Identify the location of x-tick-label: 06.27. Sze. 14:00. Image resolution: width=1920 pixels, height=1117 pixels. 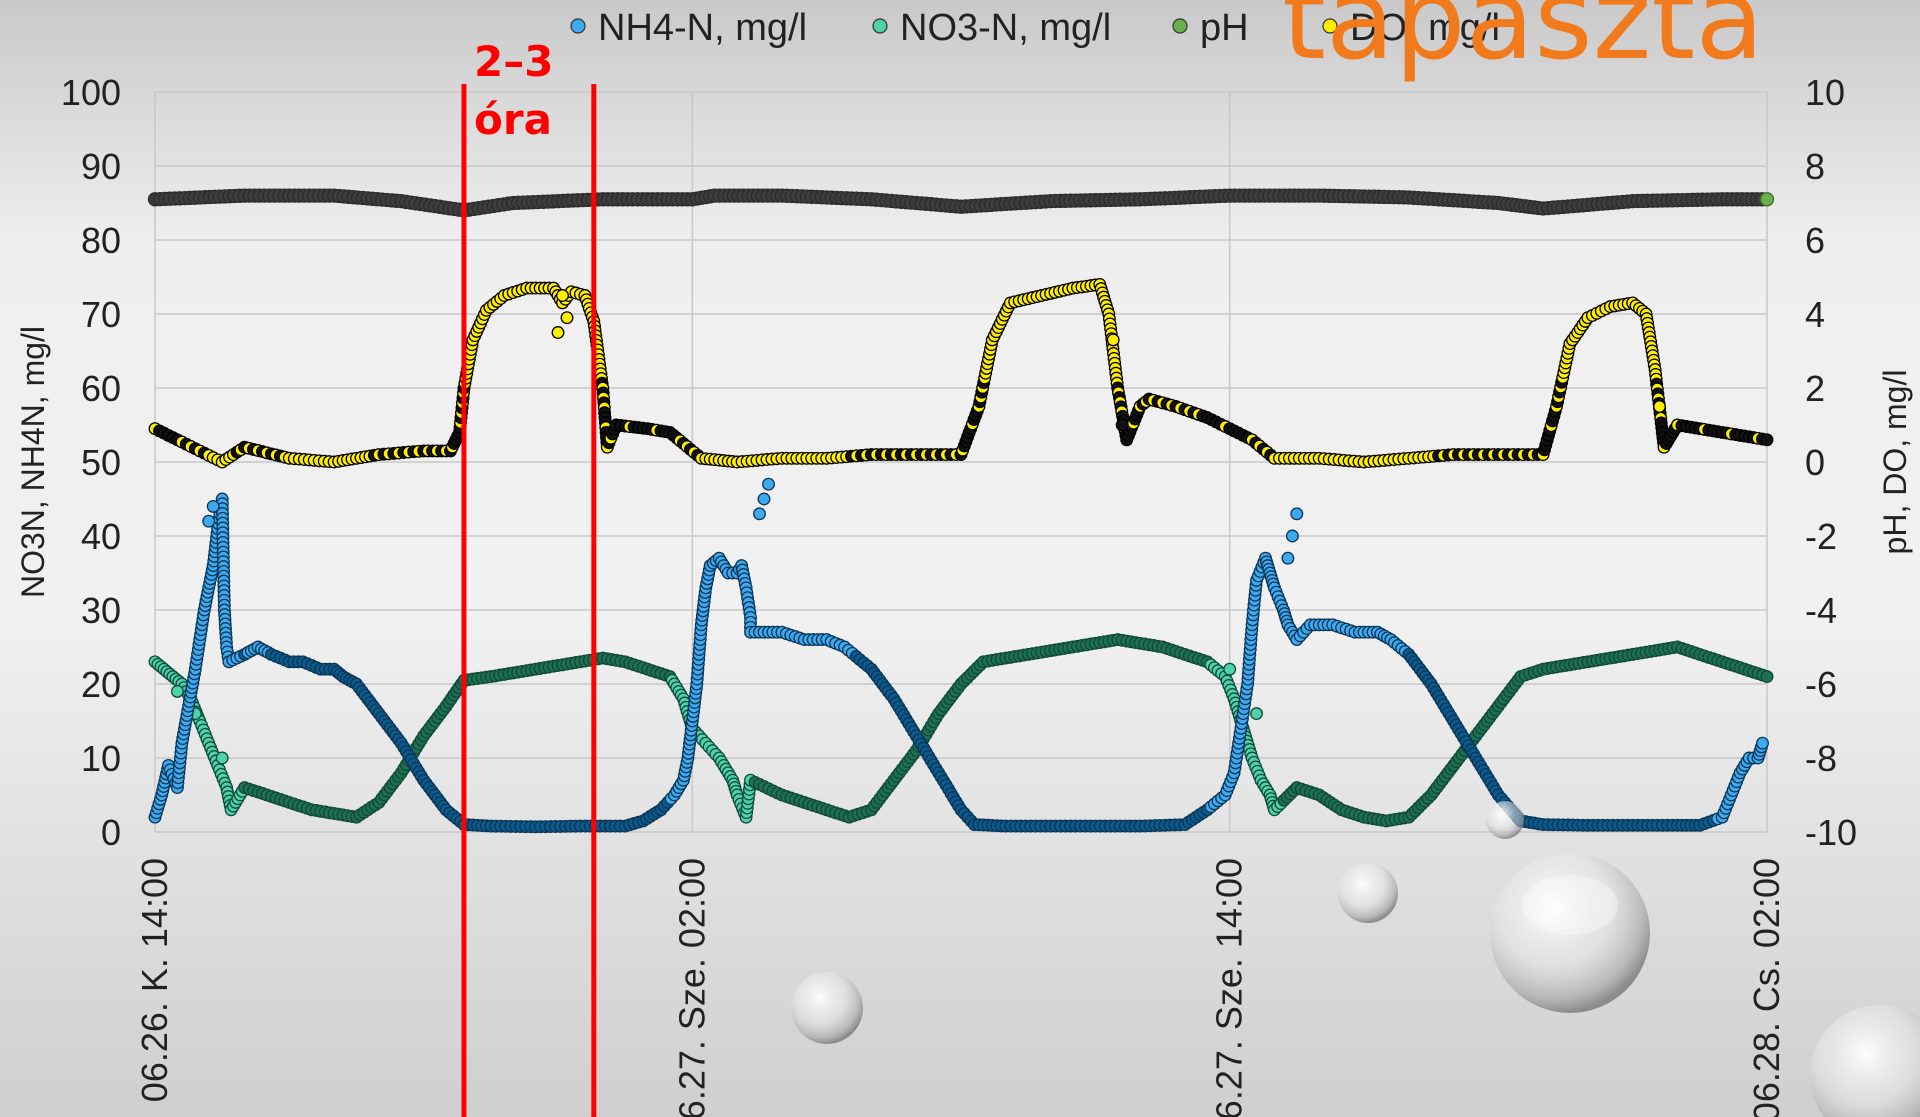
(1229, 987).